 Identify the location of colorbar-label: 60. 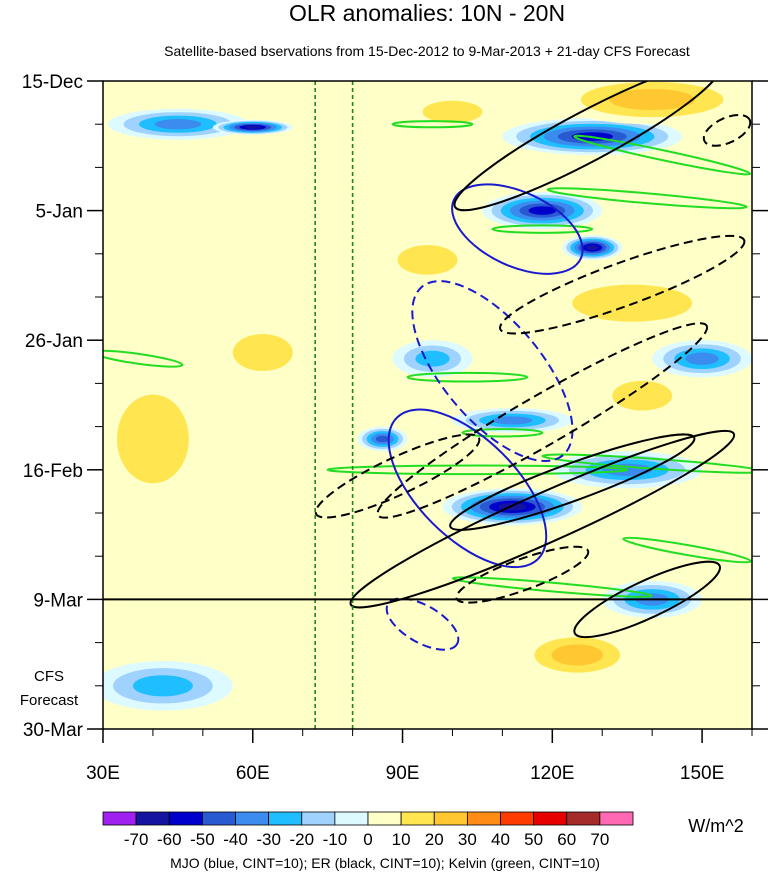
(566, 839).